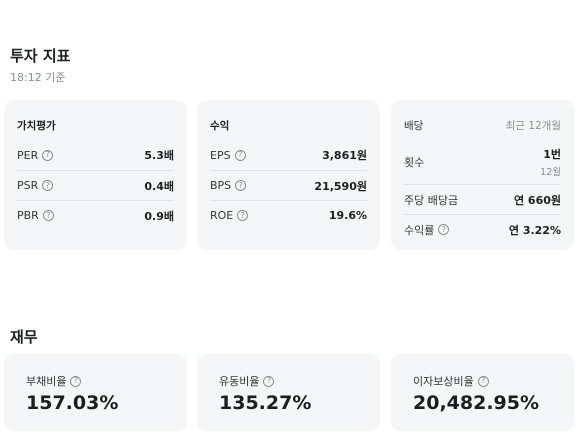 The height and width of the screenshot is (448, 580). Describe the element at coordinates (220, 126) in the screenshot. I see `profit-title: 수익` at that location.